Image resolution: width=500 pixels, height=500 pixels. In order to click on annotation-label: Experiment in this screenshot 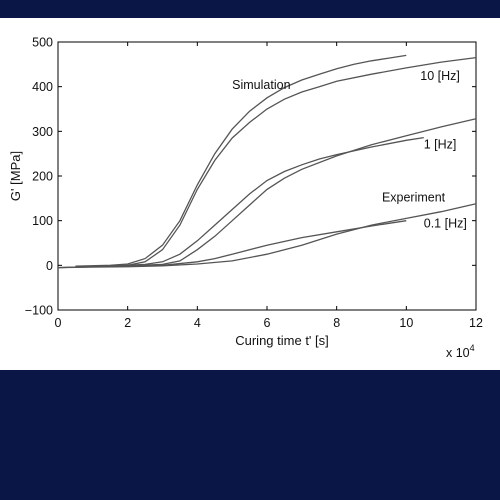, I will do `click(414, 197)`.